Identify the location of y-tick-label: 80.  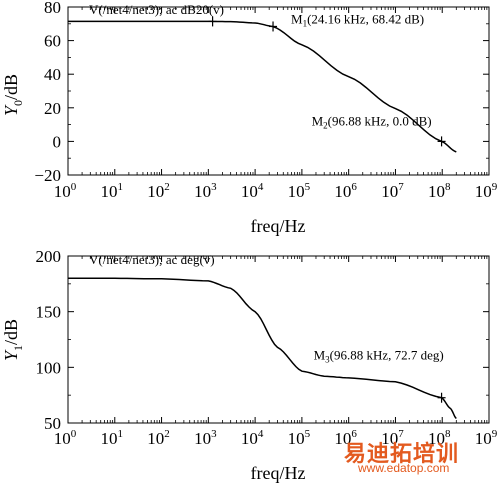
(52, 8).